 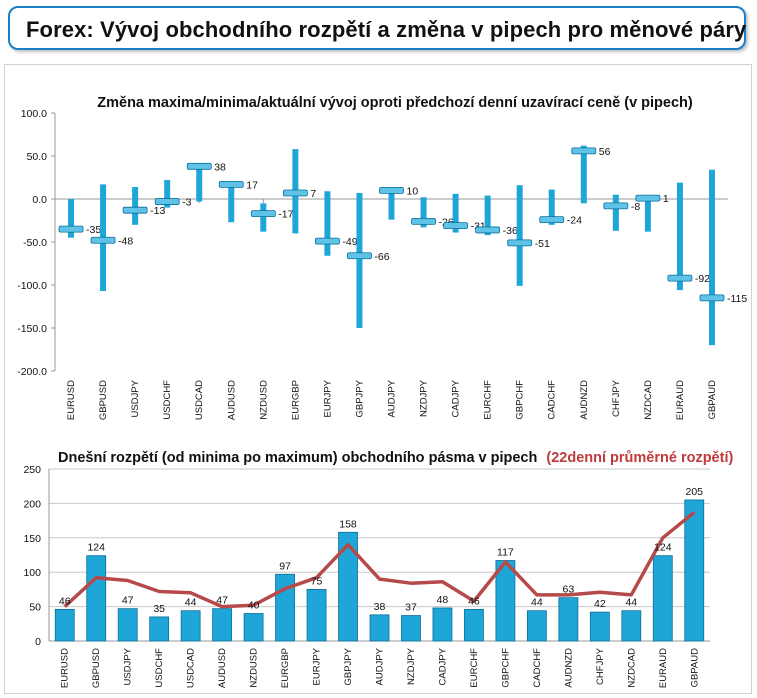 I want to click on chart2-y-tick-label: 0, so click(x=38, y=642).